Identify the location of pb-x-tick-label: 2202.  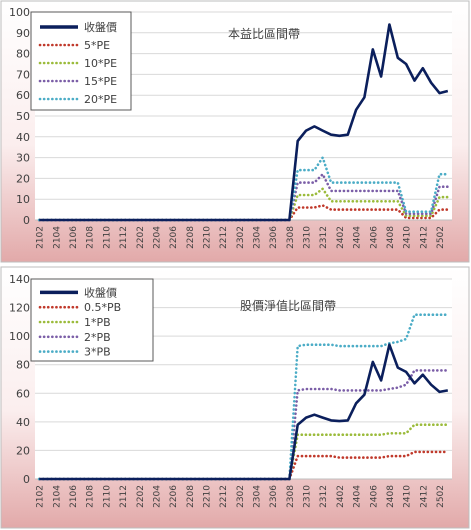
(141, 496).